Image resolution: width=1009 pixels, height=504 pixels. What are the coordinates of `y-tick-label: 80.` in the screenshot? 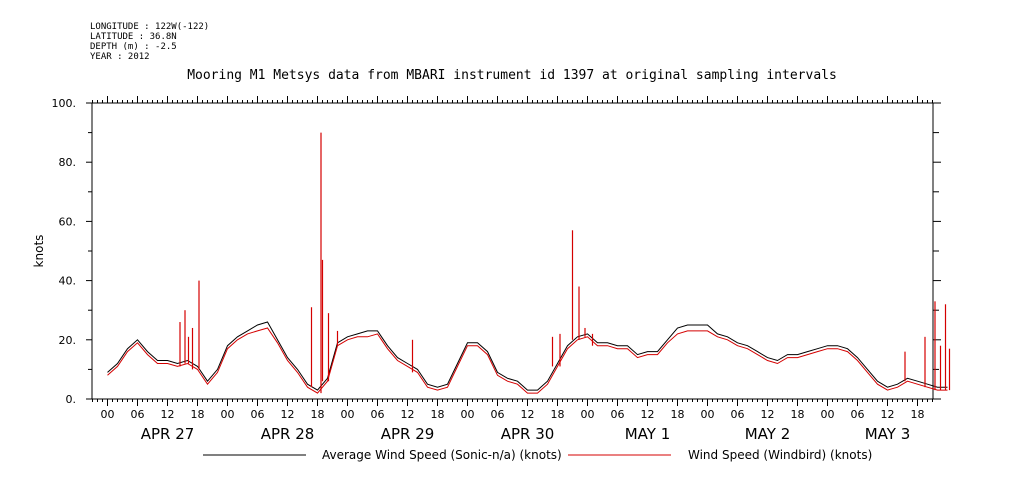 It's located at (68, 162).